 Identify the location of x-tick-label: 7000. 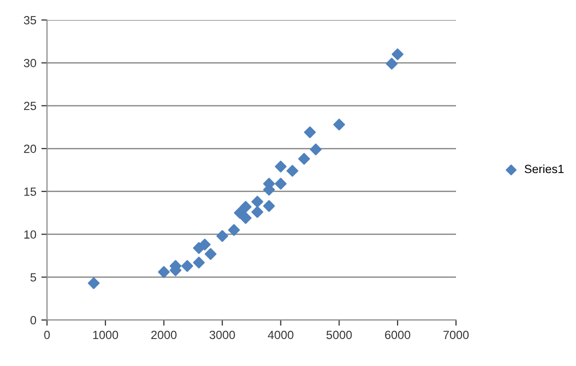
(456, 335).